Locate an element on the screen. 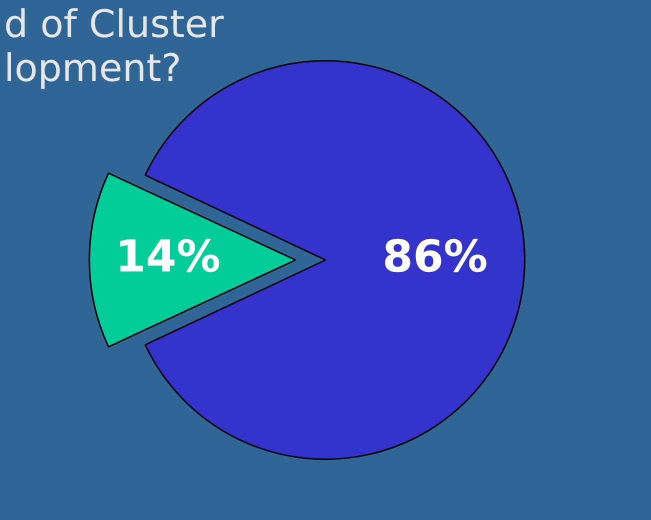  data-label: 86% is located at coordinates (435, 256).